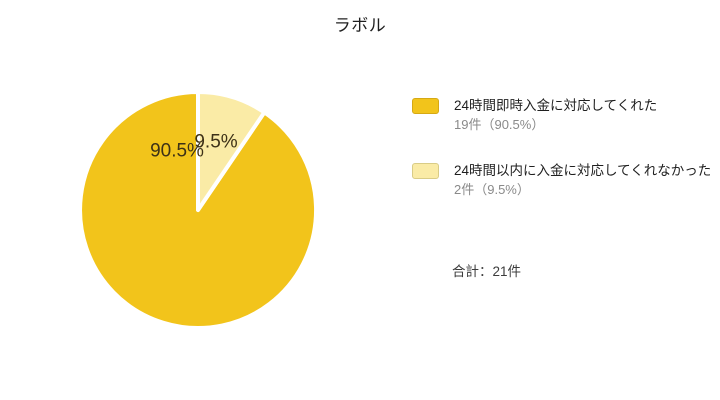 The height and width of the screenshot is (400, 720). Describe the element at coordinates (582, 180) in the screenshot. I see `legend-item-texts: 24時間以内に入金に対応してくれなかった 2件（9.5%）` at that location.